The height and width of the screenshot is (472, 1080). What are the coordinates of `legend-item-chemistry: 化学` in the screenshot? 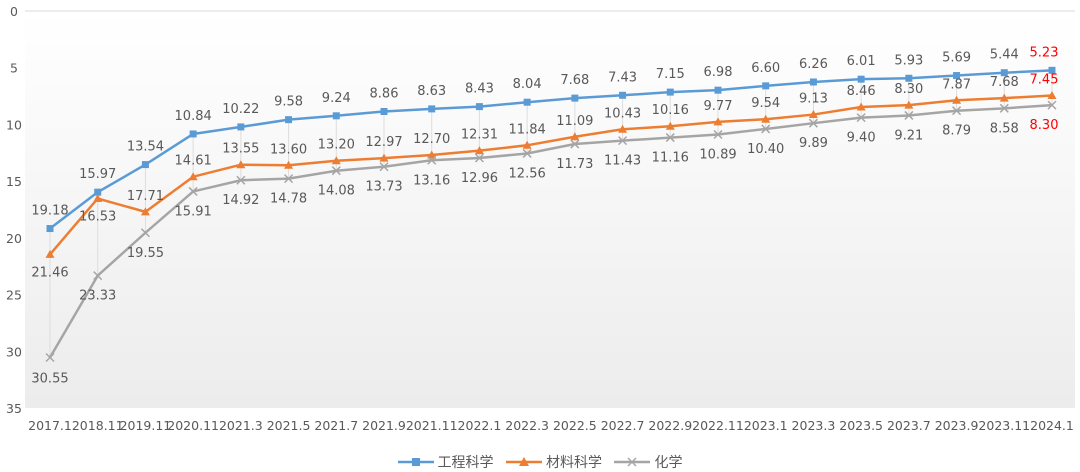 It's located at (648, 462).